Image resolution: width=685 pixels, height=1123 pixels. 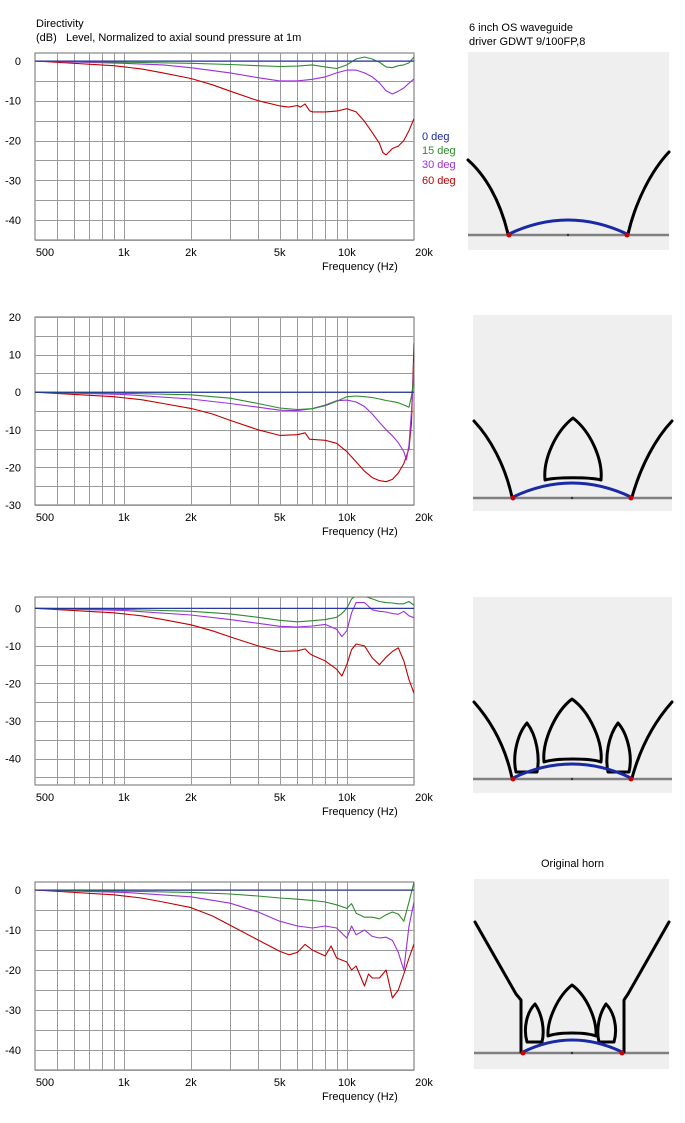 I want to click on series-line-15-deg, so click(x=224, y=63).